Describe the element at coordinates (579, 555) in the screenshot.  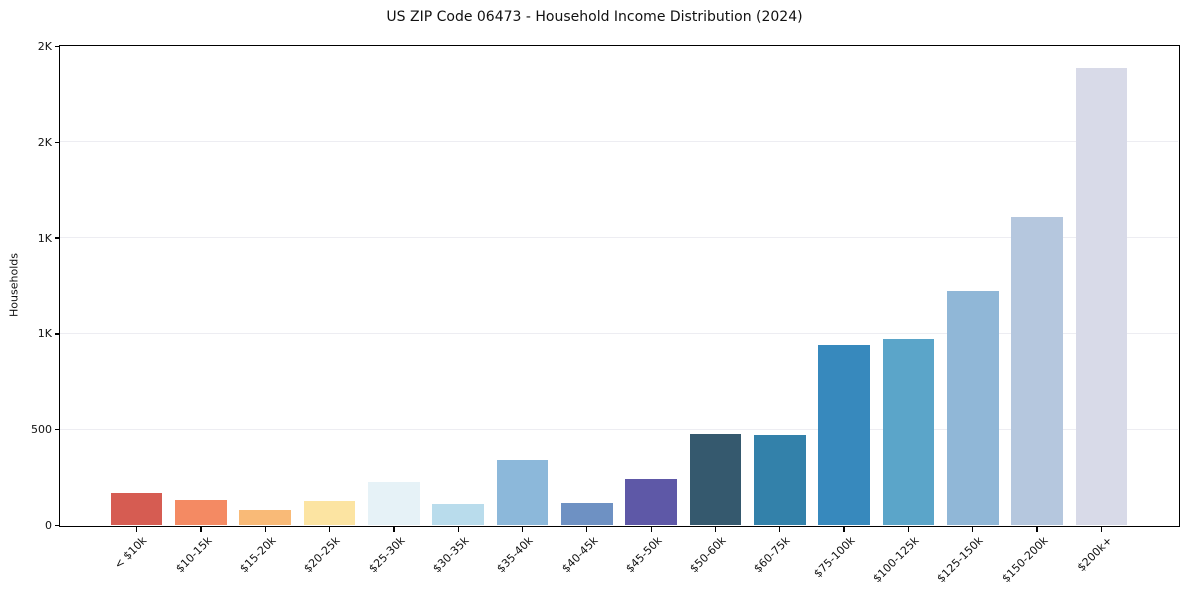
I see `x-tick-label: $40-45k` at that location.